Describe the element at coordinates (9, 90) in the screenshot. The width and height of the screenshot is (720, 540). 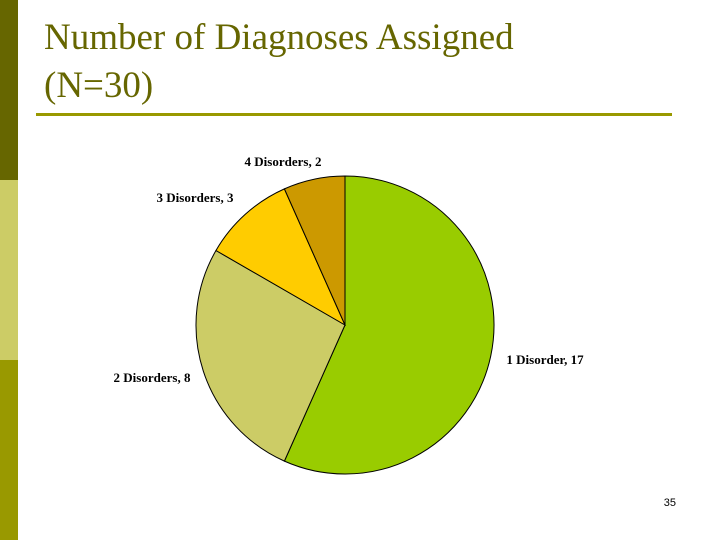
I see `sidebar-top-band` at that location.